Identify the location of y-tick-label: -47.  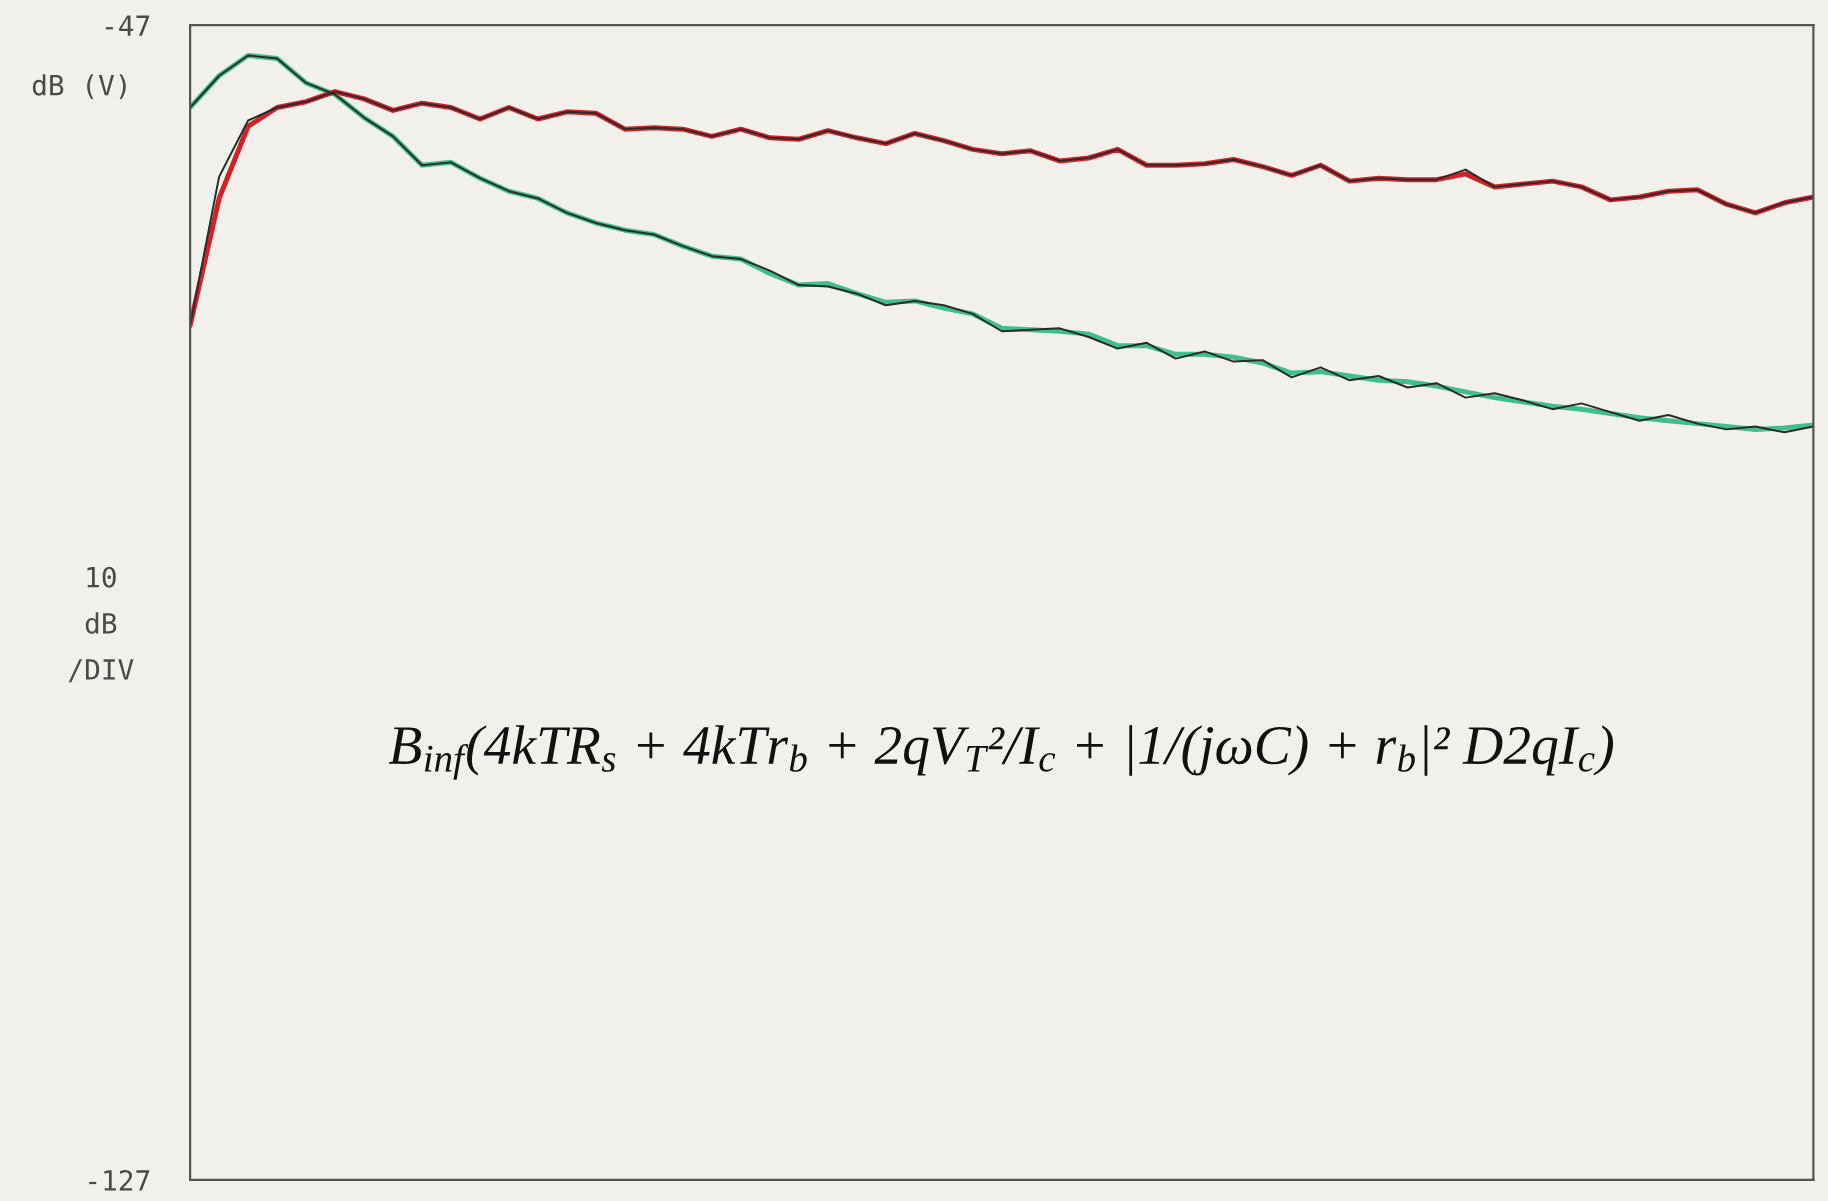
(127, 25).